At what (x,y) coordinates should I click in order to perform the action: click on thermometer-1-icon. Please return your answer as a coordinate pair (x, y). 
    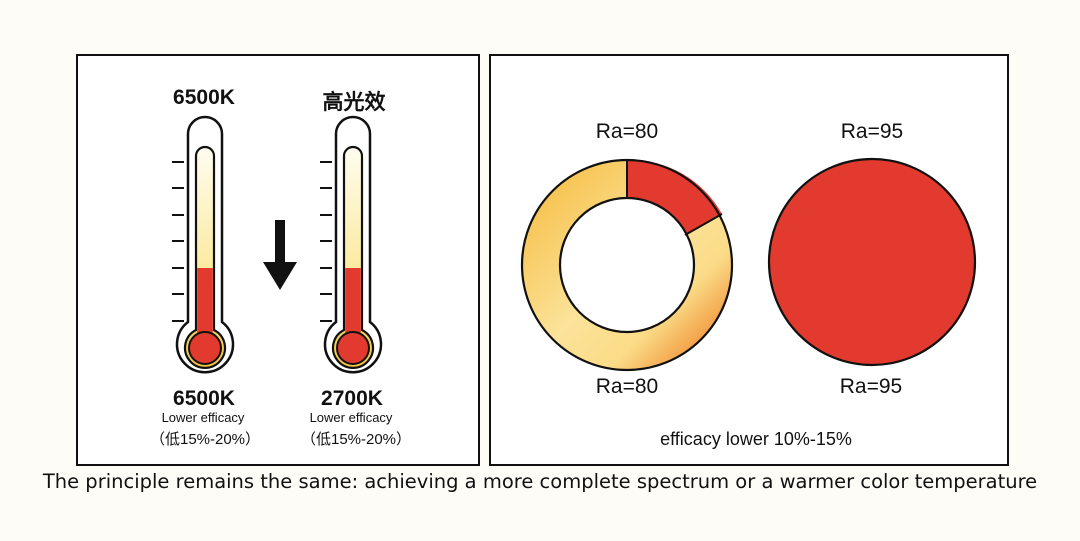
    Looking at the image, I should click on (203, 244).